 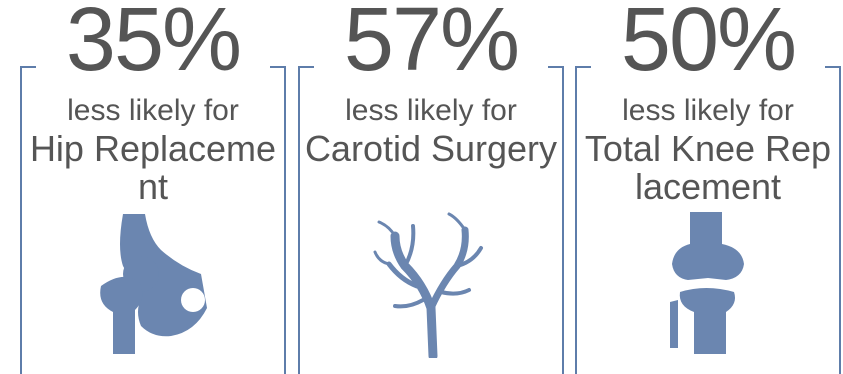 What do you see at coordinates (431, 45) in the screenshot?
I see `stat-percent: 57%` at bounding box center [431, 45].